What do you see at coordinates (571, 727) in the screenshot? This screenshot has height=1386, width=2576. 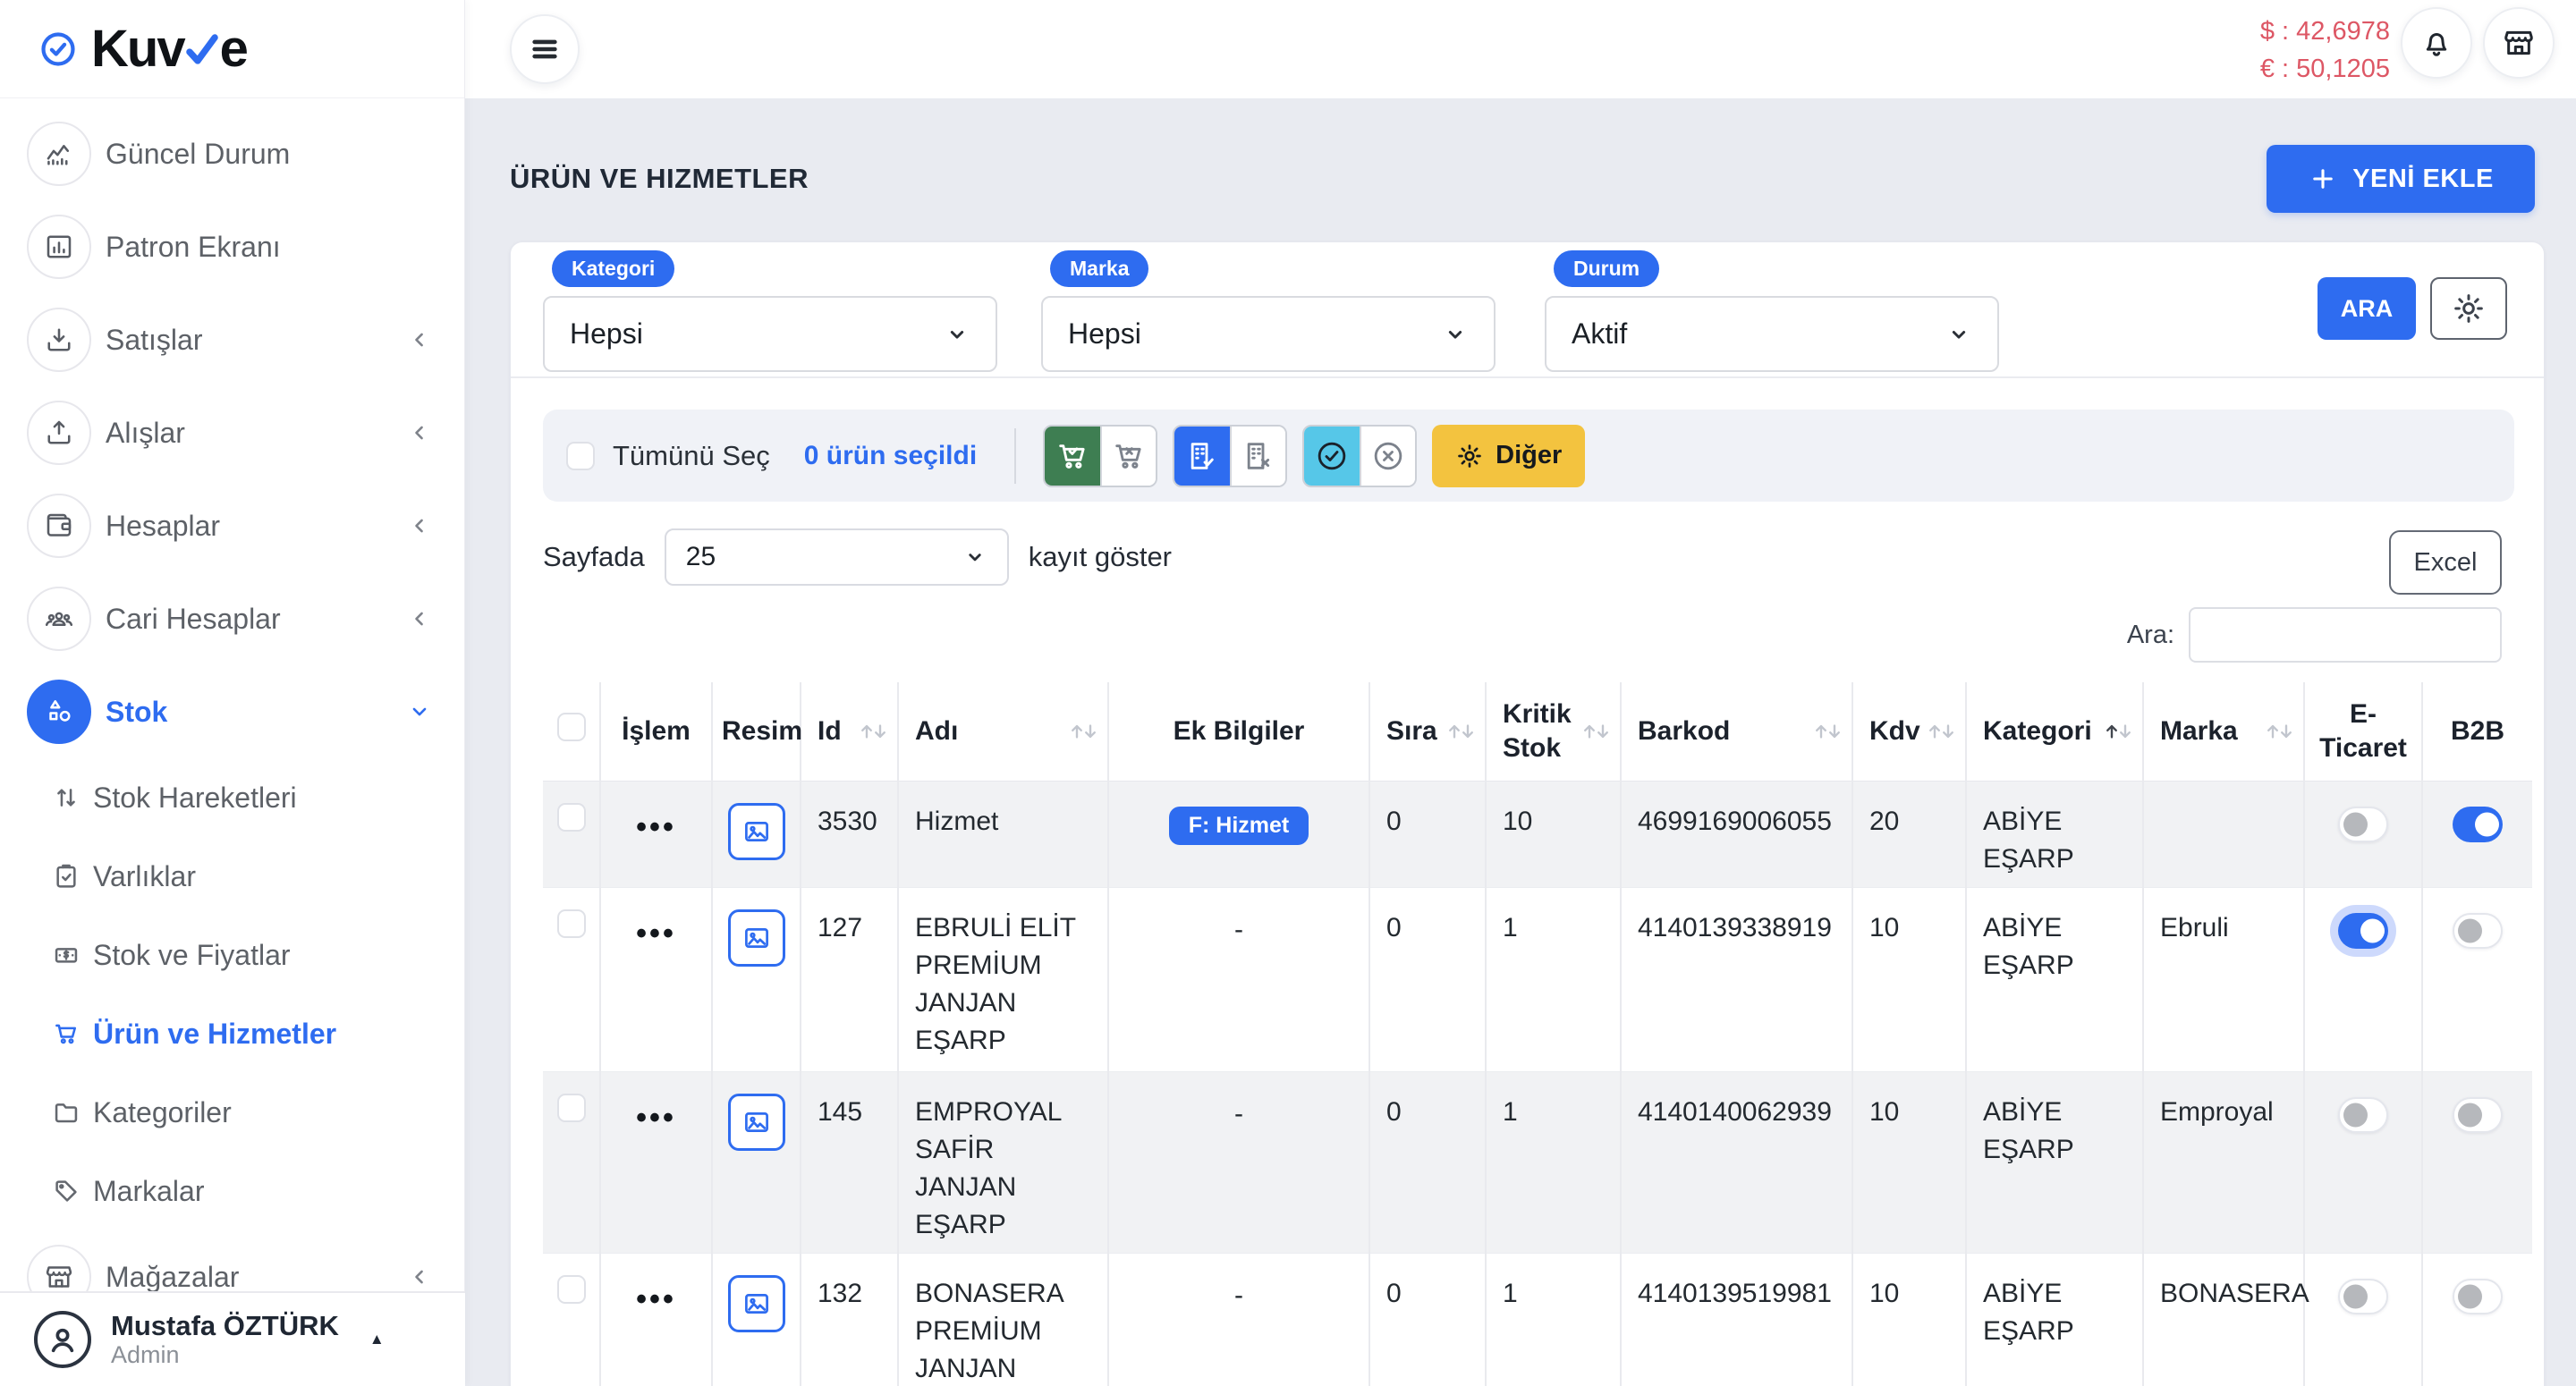 I see `header-select-all-checkbox` at bounding box center [571, 727].